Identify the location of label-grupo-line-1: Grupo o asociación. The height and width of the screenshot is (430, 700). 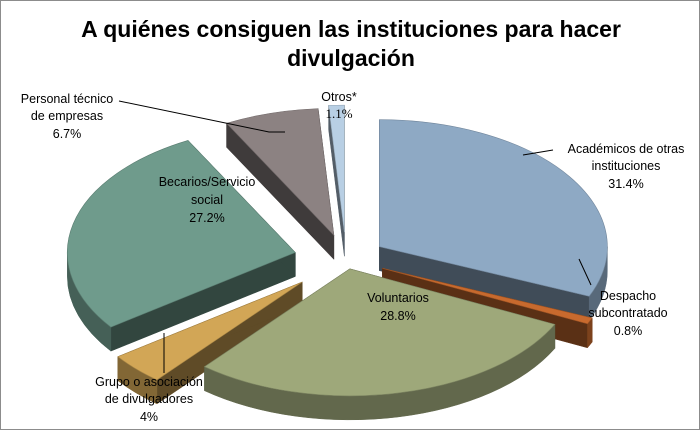
(149, 382).